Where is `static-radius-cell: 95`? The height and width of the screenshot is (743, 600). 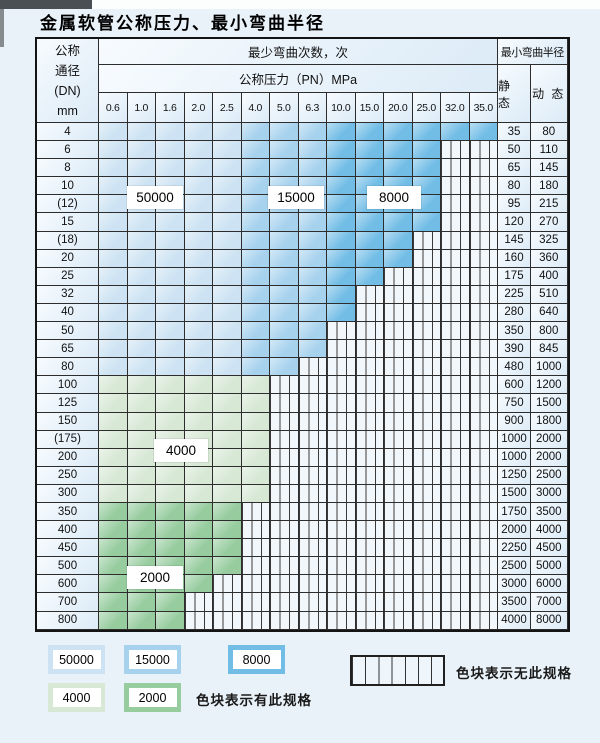 static-radius-cell: 95 is located at coordinates (514, 204).